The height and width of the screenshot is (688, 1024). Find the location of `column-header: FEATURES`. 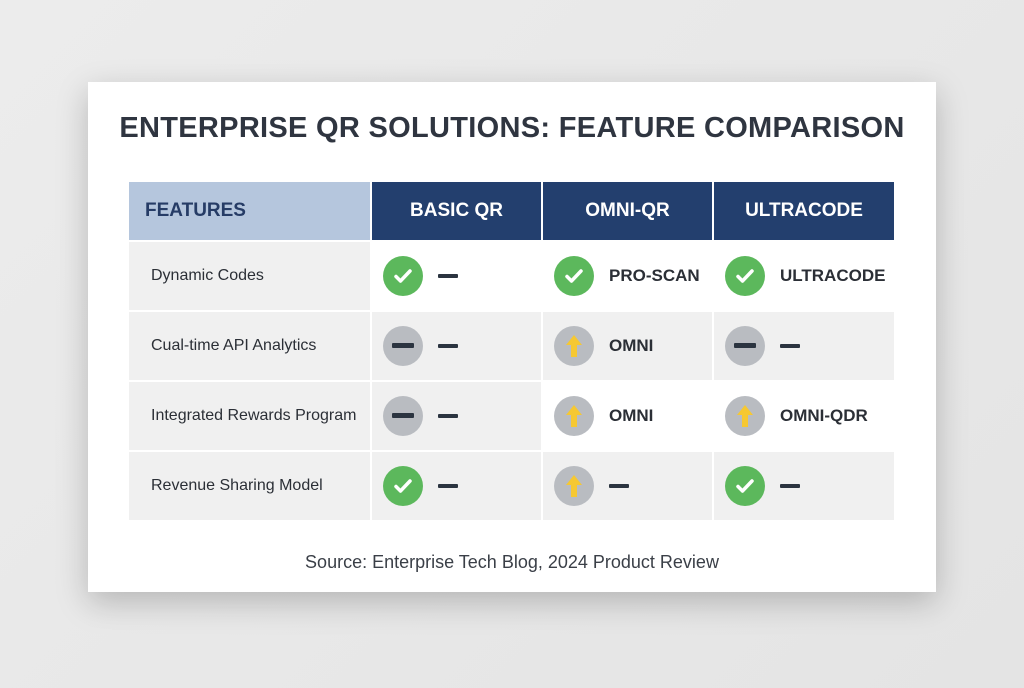

column-header: FEATURES is located at coordinates (249, 211).